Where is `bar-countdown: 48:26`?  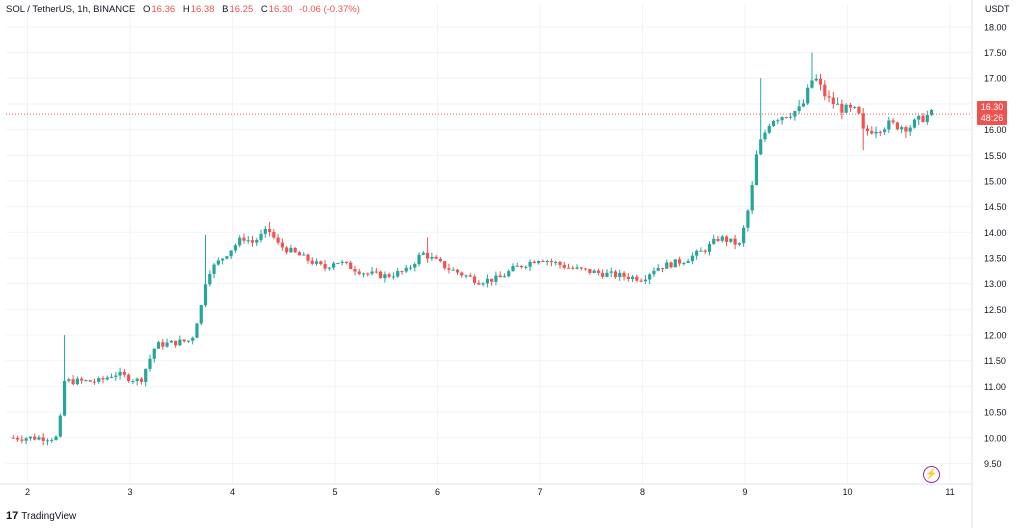
bar-countdown: 48:26 is located at coordinates (992, 118).